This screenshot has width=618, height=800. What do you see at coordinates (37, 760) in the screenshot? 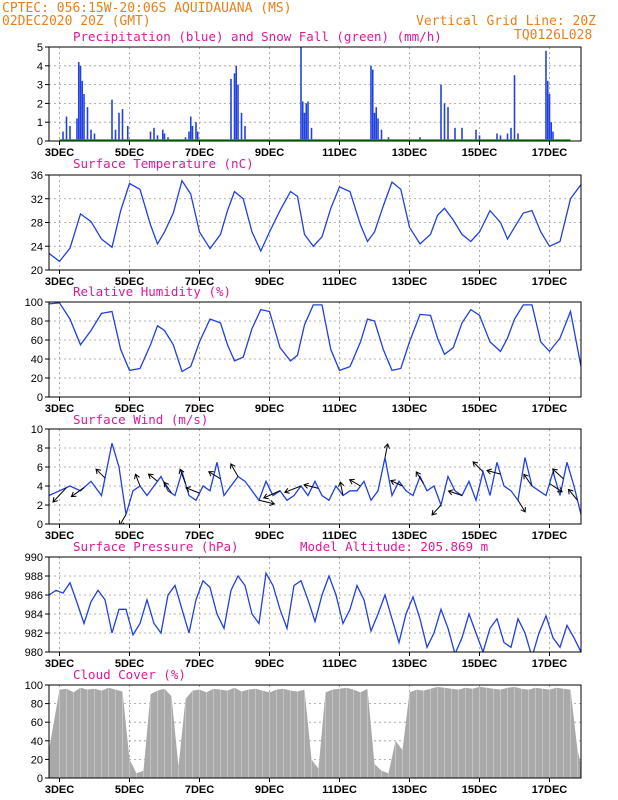
I see `y-tick-label: 20` at bounding box center [37, 760].